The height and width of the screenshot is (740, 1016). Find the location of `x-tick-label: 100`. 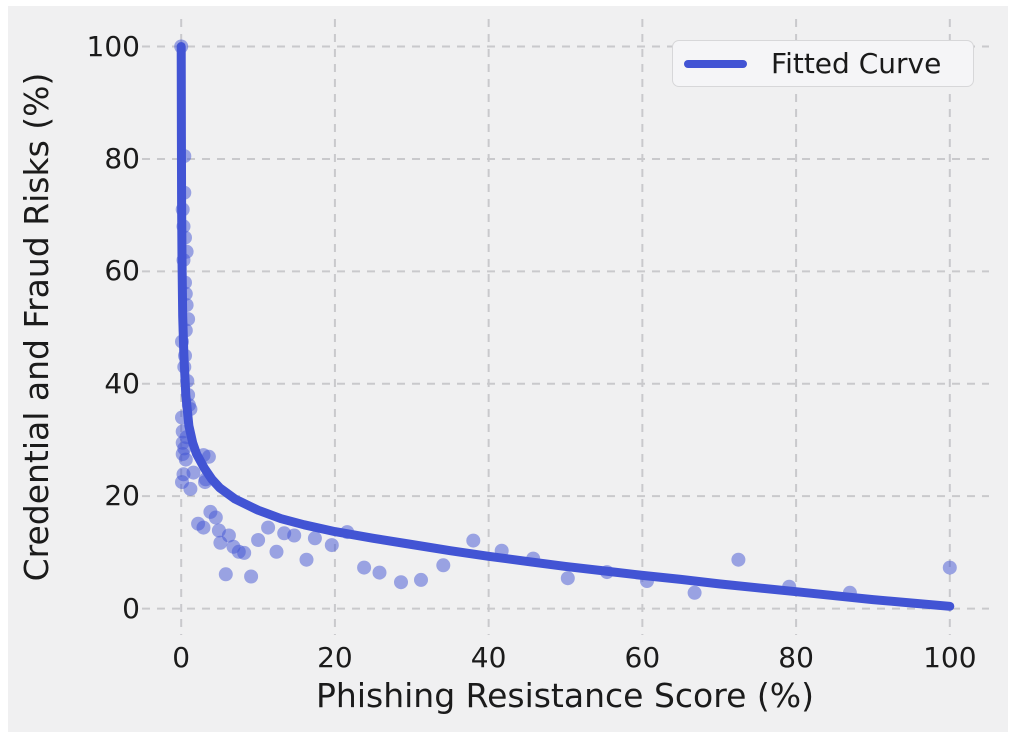

x-tick-label: 100 is located at coordinates (950, 657).